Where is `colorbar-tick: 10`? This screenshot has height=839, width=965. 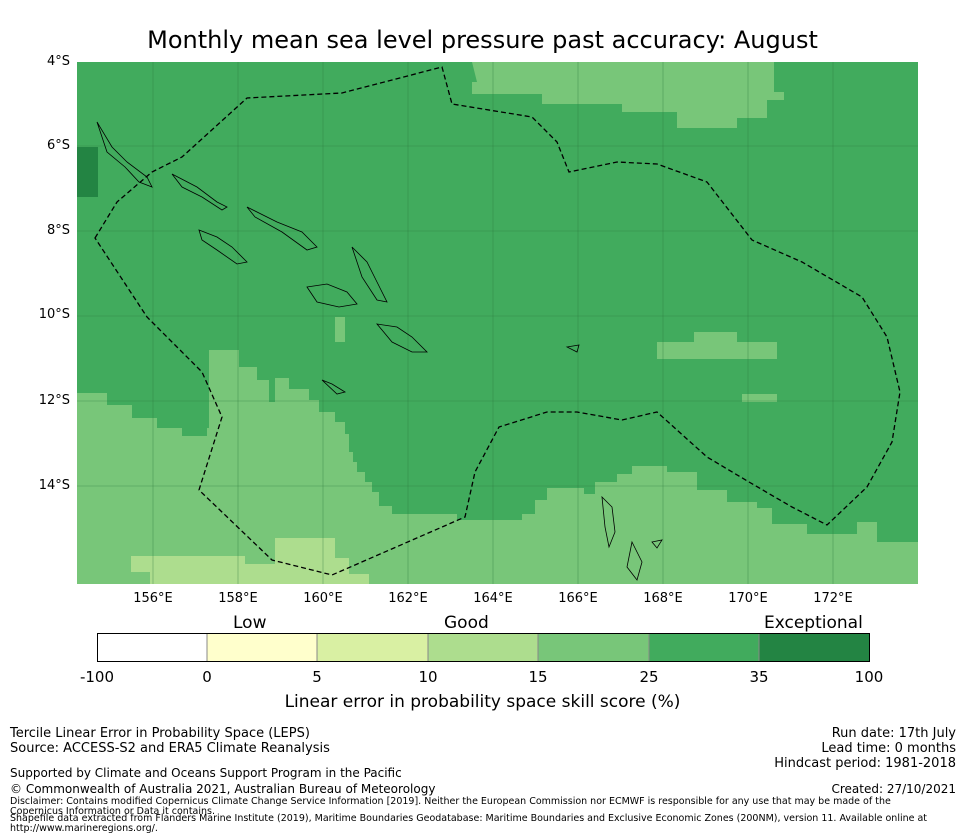
colorbar-tick: 10 is located at coordinates (428, 677).